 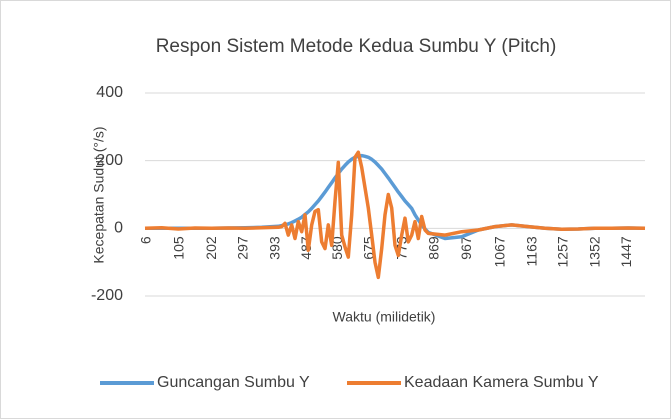 What do you see at coordinates (384, 317) in the screenshot?
I see `x-axis-title: Waktu (milidetik)` at bounding box center [384, 317].